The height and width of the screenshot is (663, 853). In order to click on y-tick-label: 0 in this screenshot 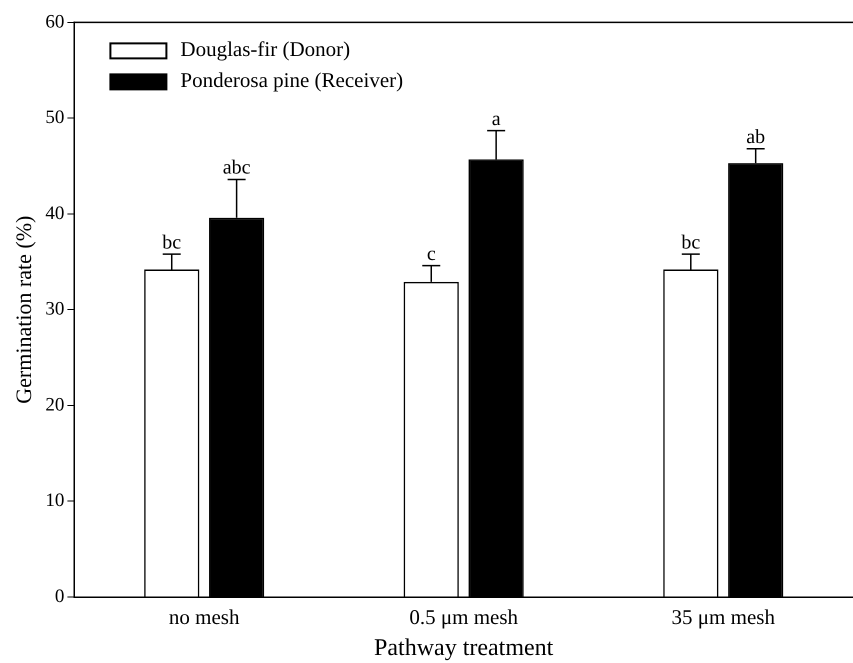, I will do `click(59, 596)`.